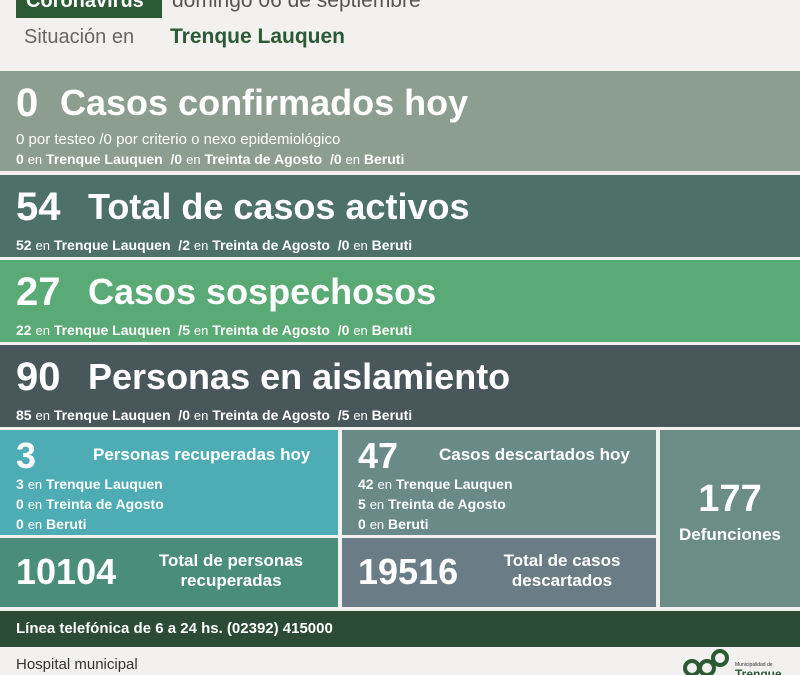  I want to click on descartados-be: 0 en Beruti, so click(393, 524).